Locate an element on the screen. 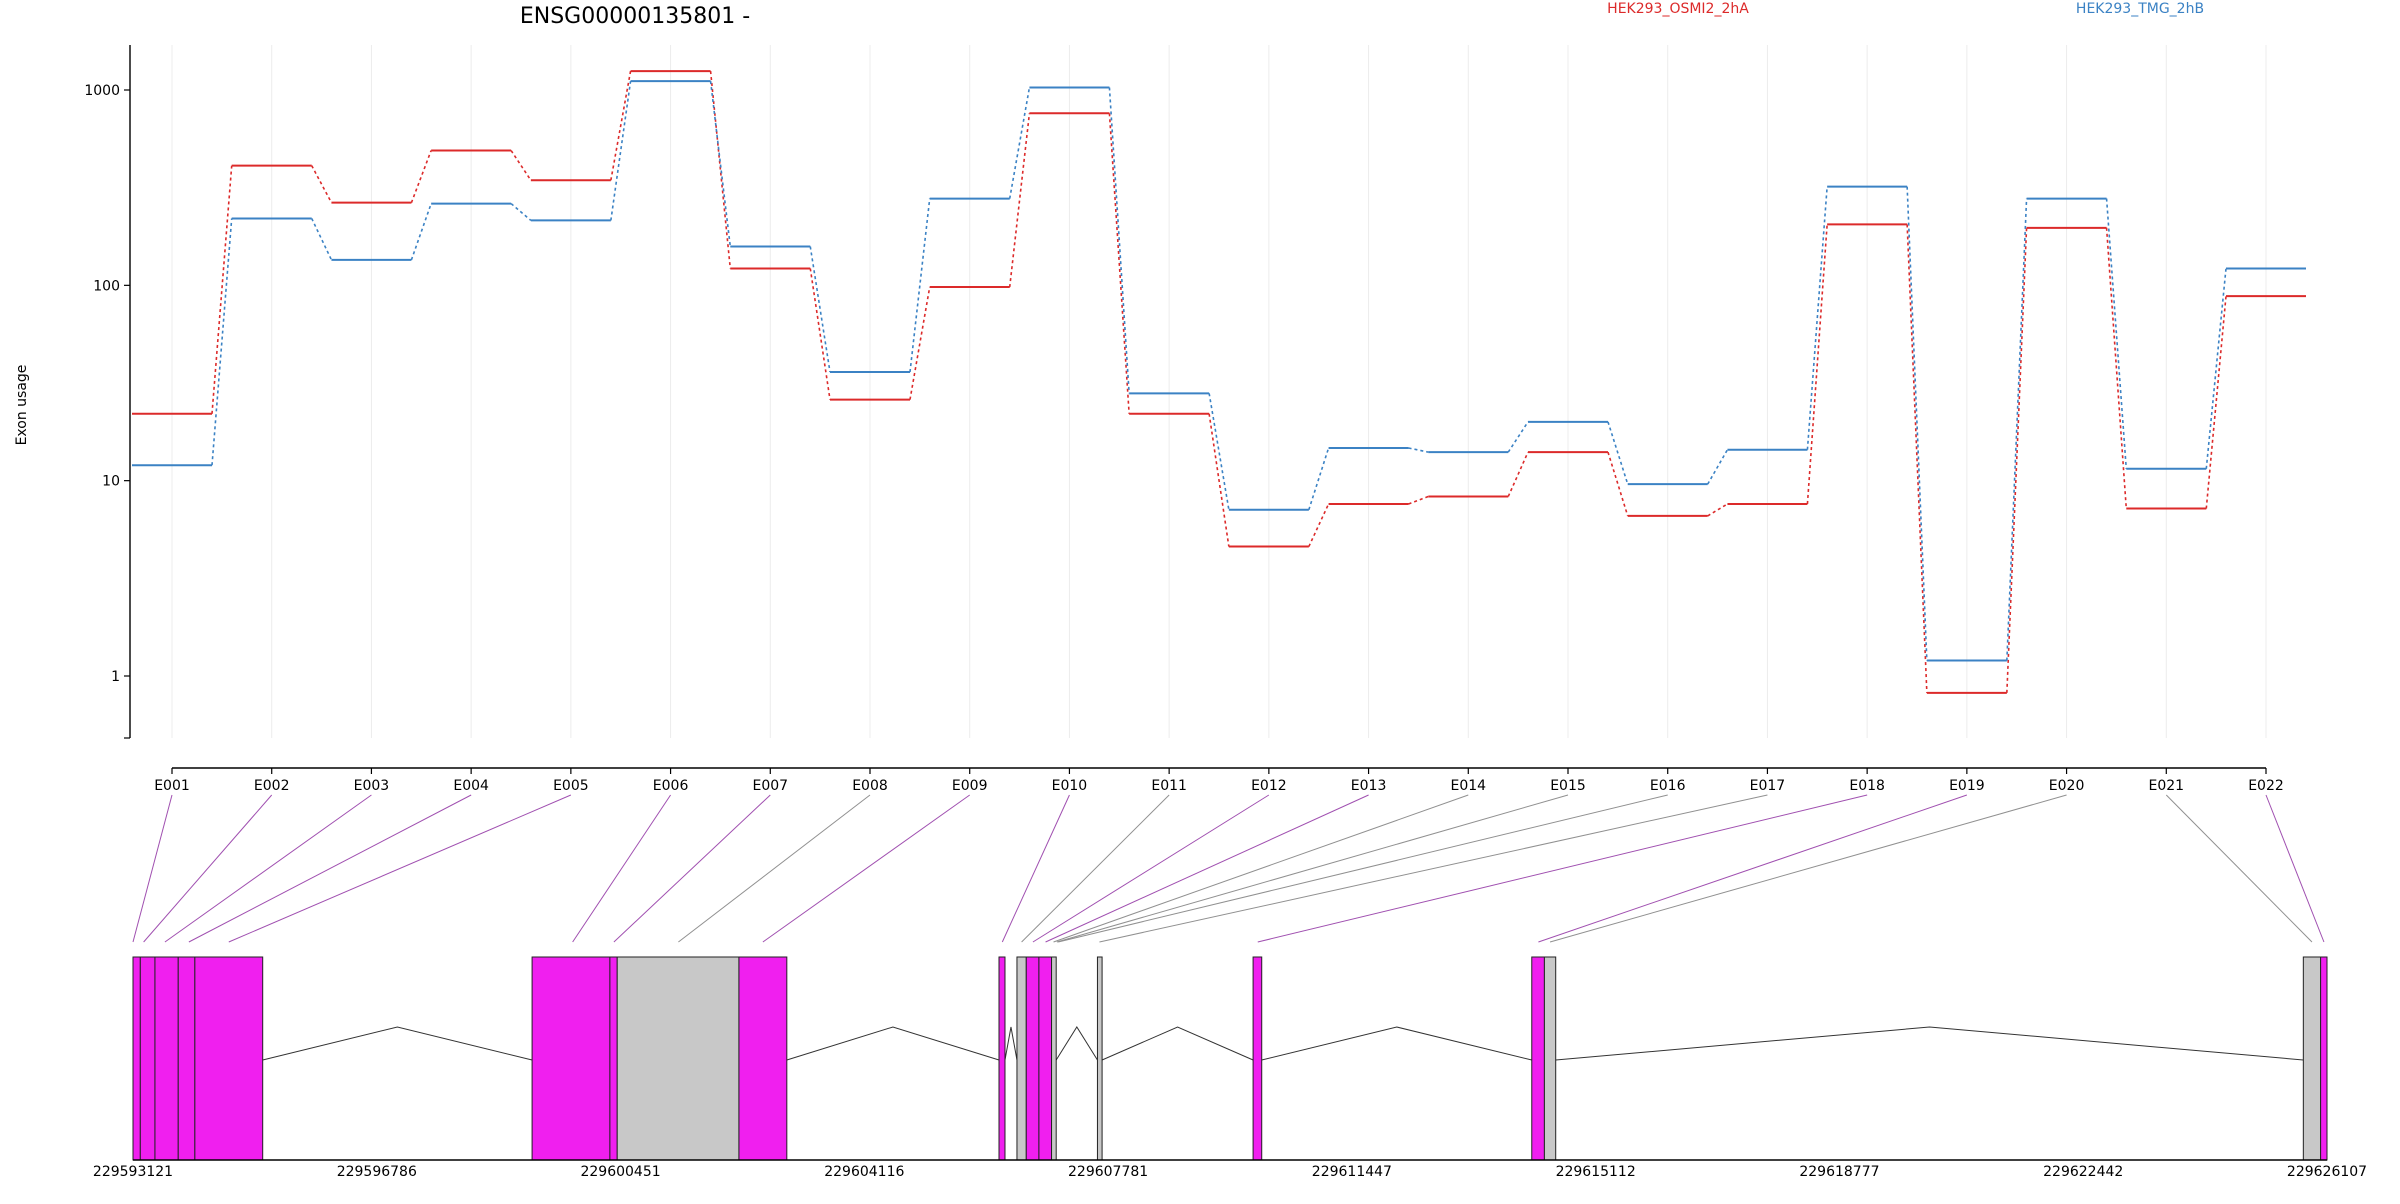 This screenshot has height=1204, width=2400. exon-link-e009 is located at coordinates (866, 868).